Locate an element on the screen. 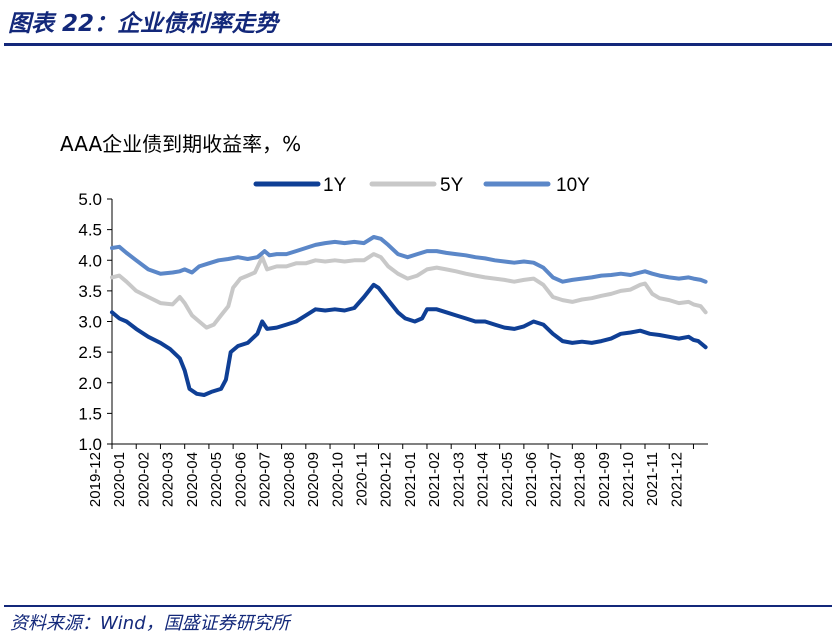  x-tick-label: 2020-04 is located at coordinates (192, 479).